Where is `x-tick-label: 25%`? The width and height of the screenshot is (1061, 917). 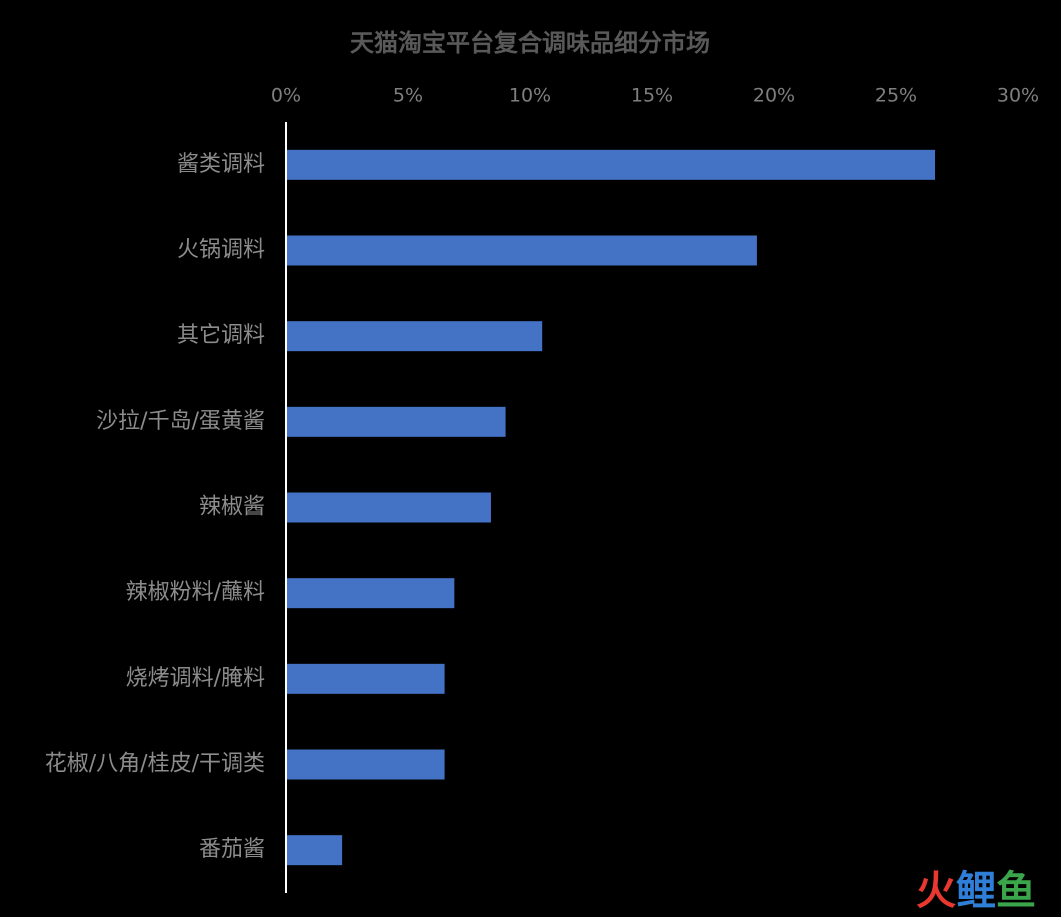 x-tick-label: 25% is located at coordinates (896, 96).